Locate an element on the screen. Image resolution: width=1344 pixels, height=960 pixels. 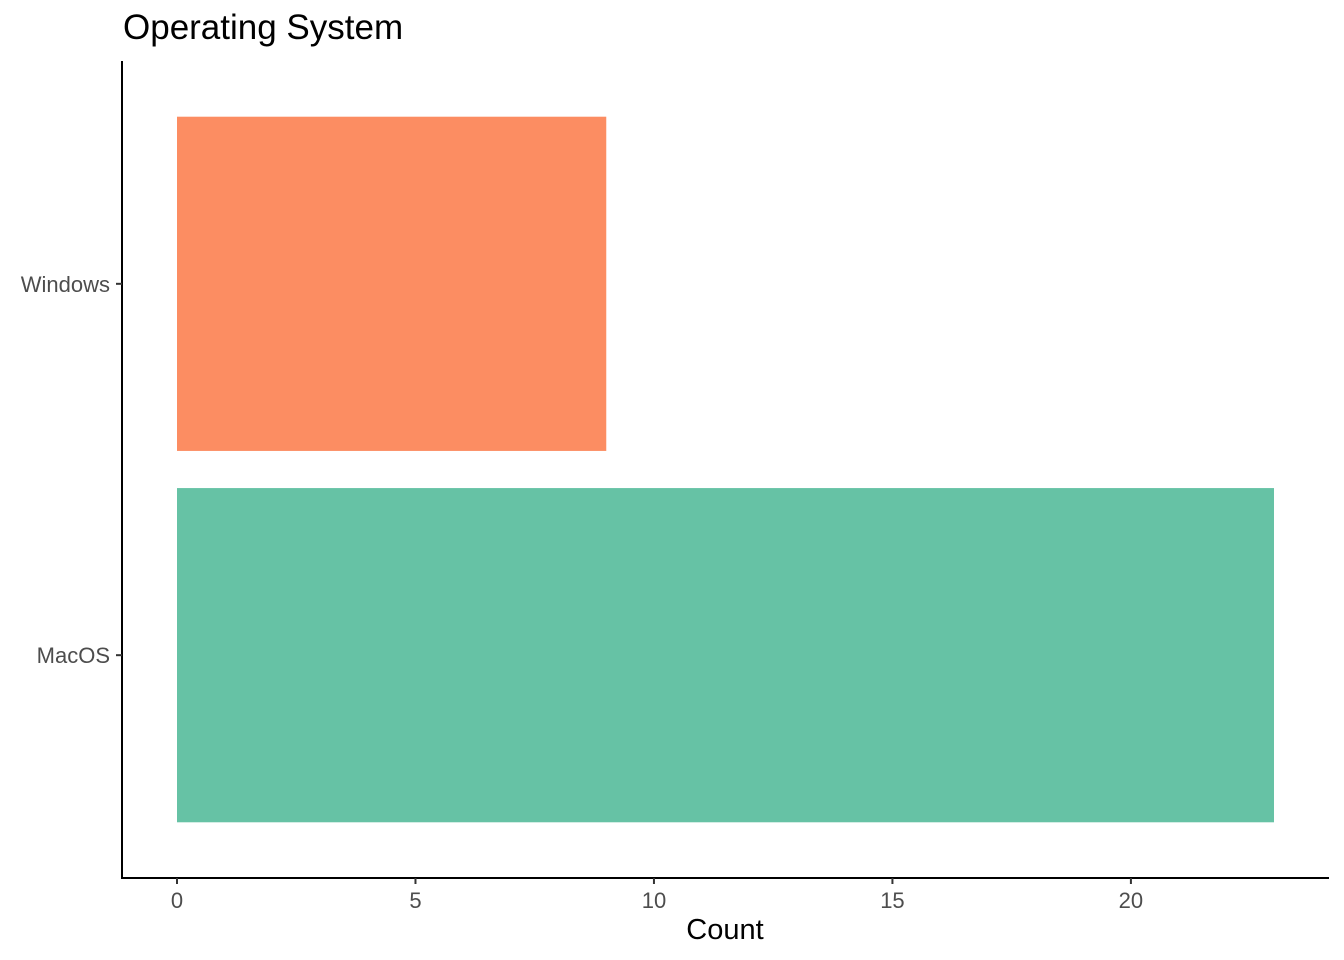
x-tick-label-20: 20 is located at coordinates (1131, 900).